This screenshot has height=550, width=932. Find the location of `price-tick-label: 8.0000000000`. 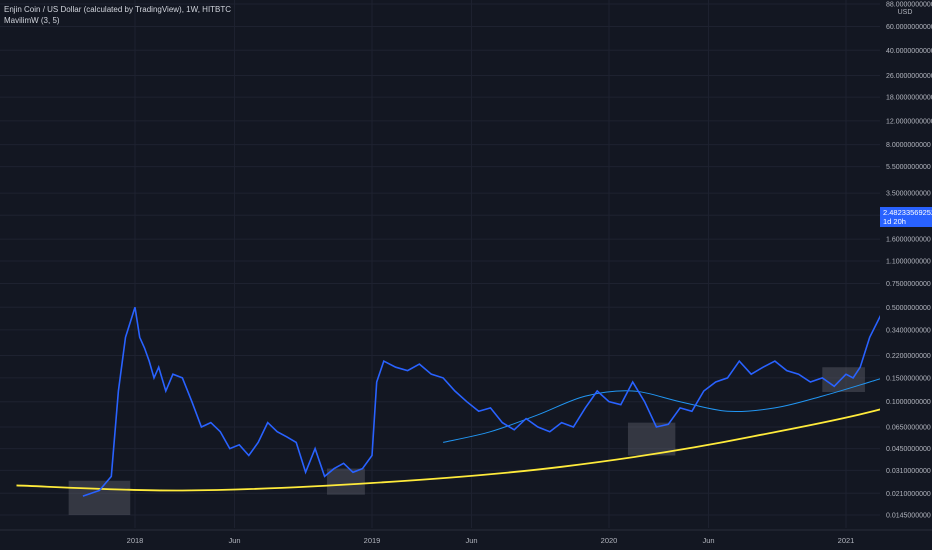

price-tick-label: 8.0000000000 is located at coordinates (908, 145).